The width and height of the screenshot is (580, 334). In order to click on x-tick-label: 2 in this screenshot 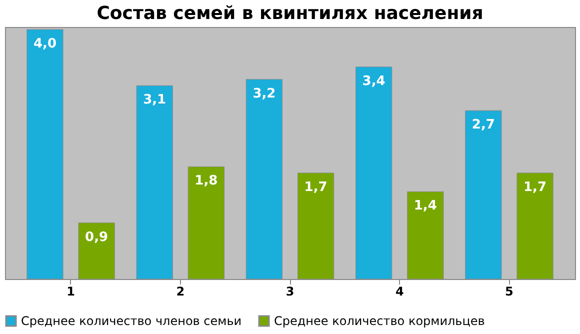, I will do `click(180, 291)`.